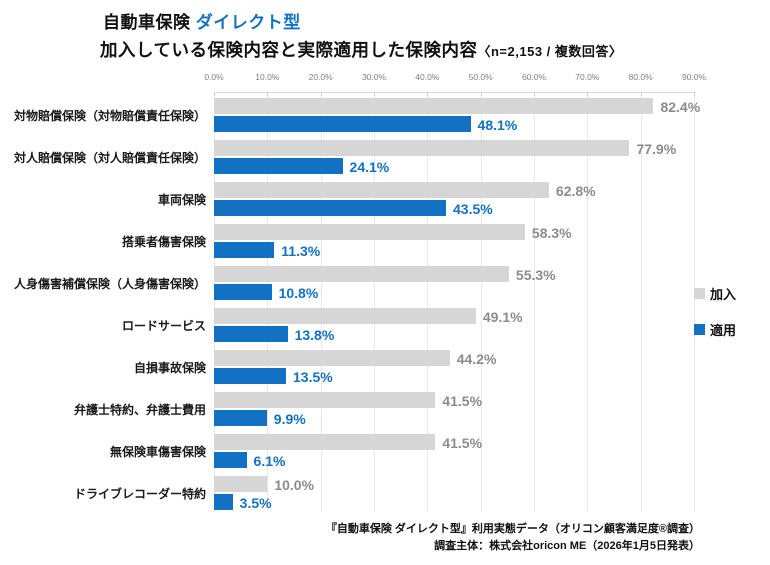  Describe the element at coordinates (369, 167) in the screenshot. I see `bar-value-tekiyo: 24.1%` at that location.